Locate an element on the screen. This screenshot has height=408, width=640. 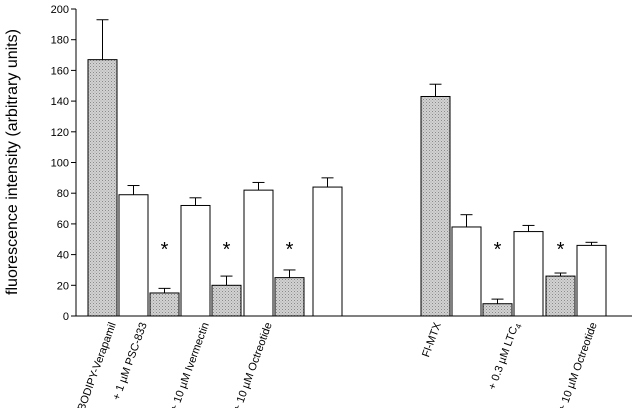
y-tick-label: 100 is located at coordinates (60, 164).